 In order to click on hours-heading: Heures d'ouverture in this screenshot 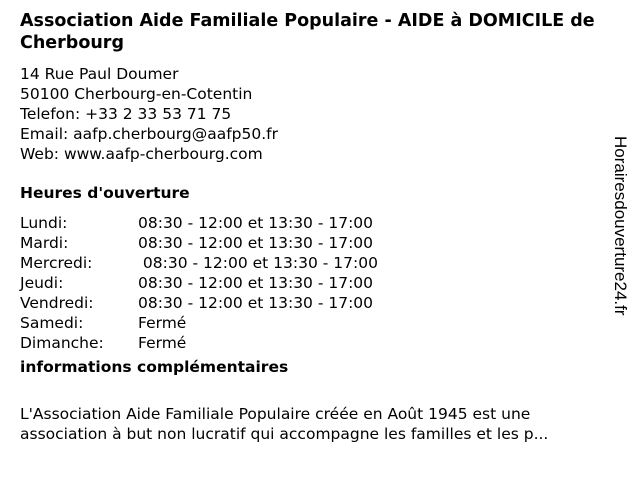, I will do `click(105, 193)`.